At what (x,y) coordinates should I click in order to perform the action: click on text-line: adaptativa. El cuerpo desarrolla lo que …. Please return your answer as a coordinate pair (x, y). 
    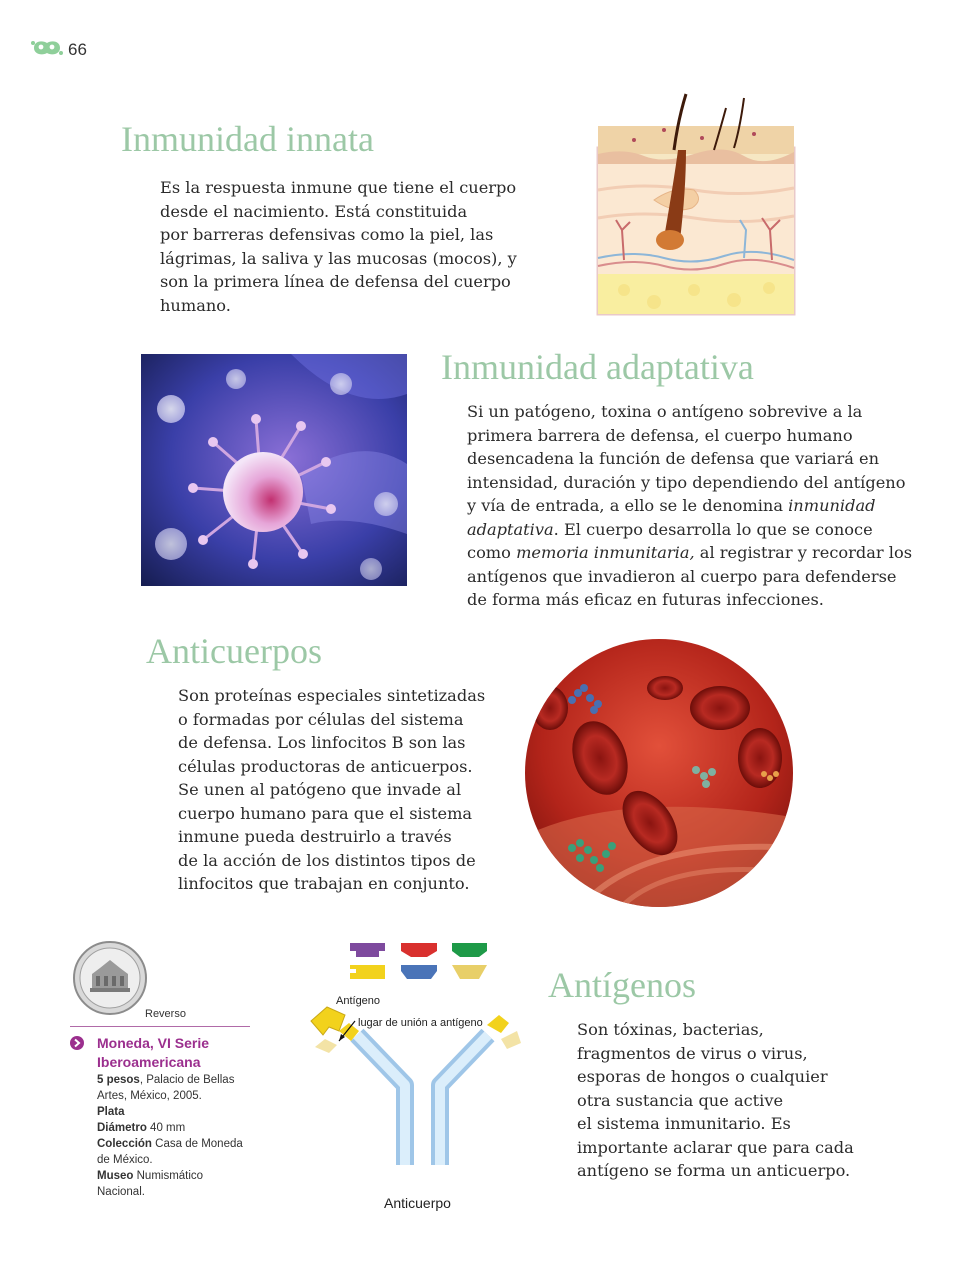
    Looking at the image, I should click on (702, 530).